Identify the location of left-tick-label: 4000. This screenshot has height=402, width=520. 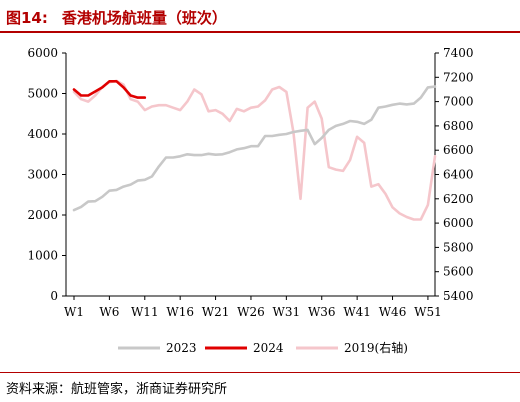
(42, 134).